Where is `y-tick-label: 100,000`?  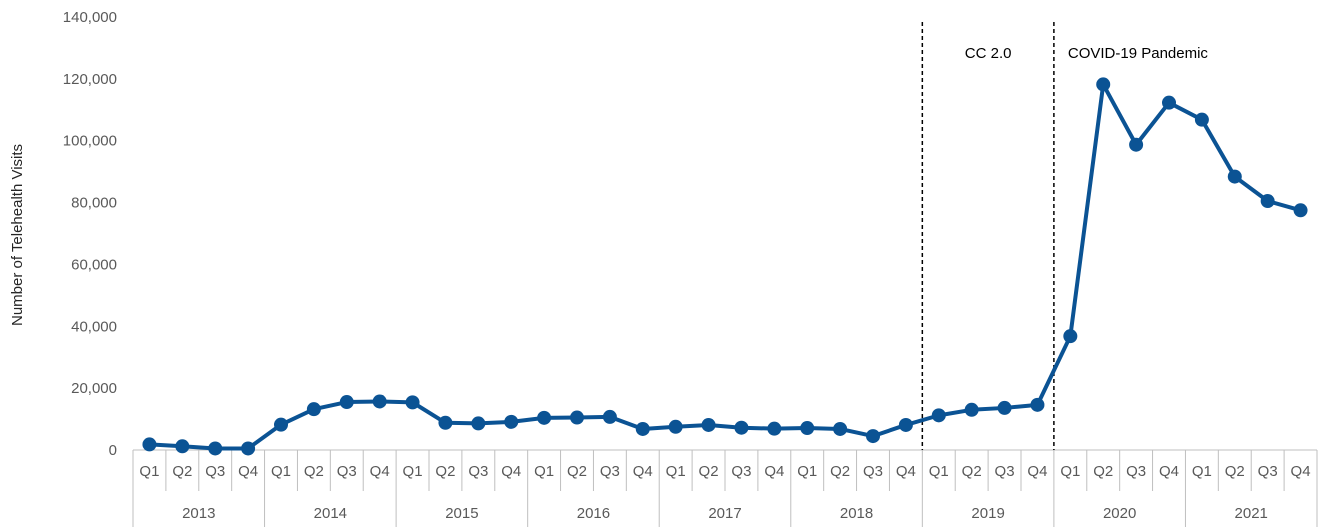 y-tick-label: 100,000 is located at coordinates (90, 141).